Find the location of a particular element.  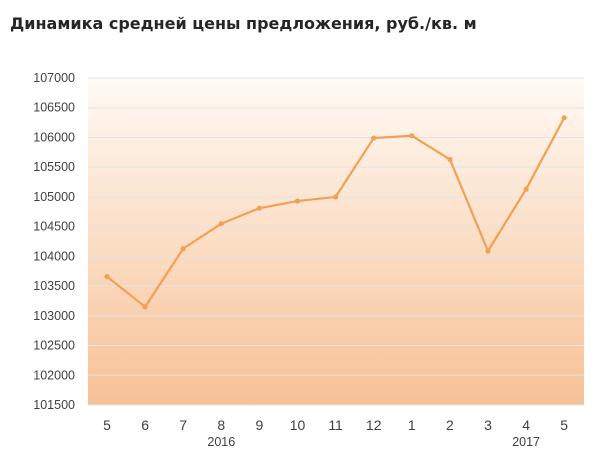

y-tick-label: 101500 is located at coordinates (54, 405).